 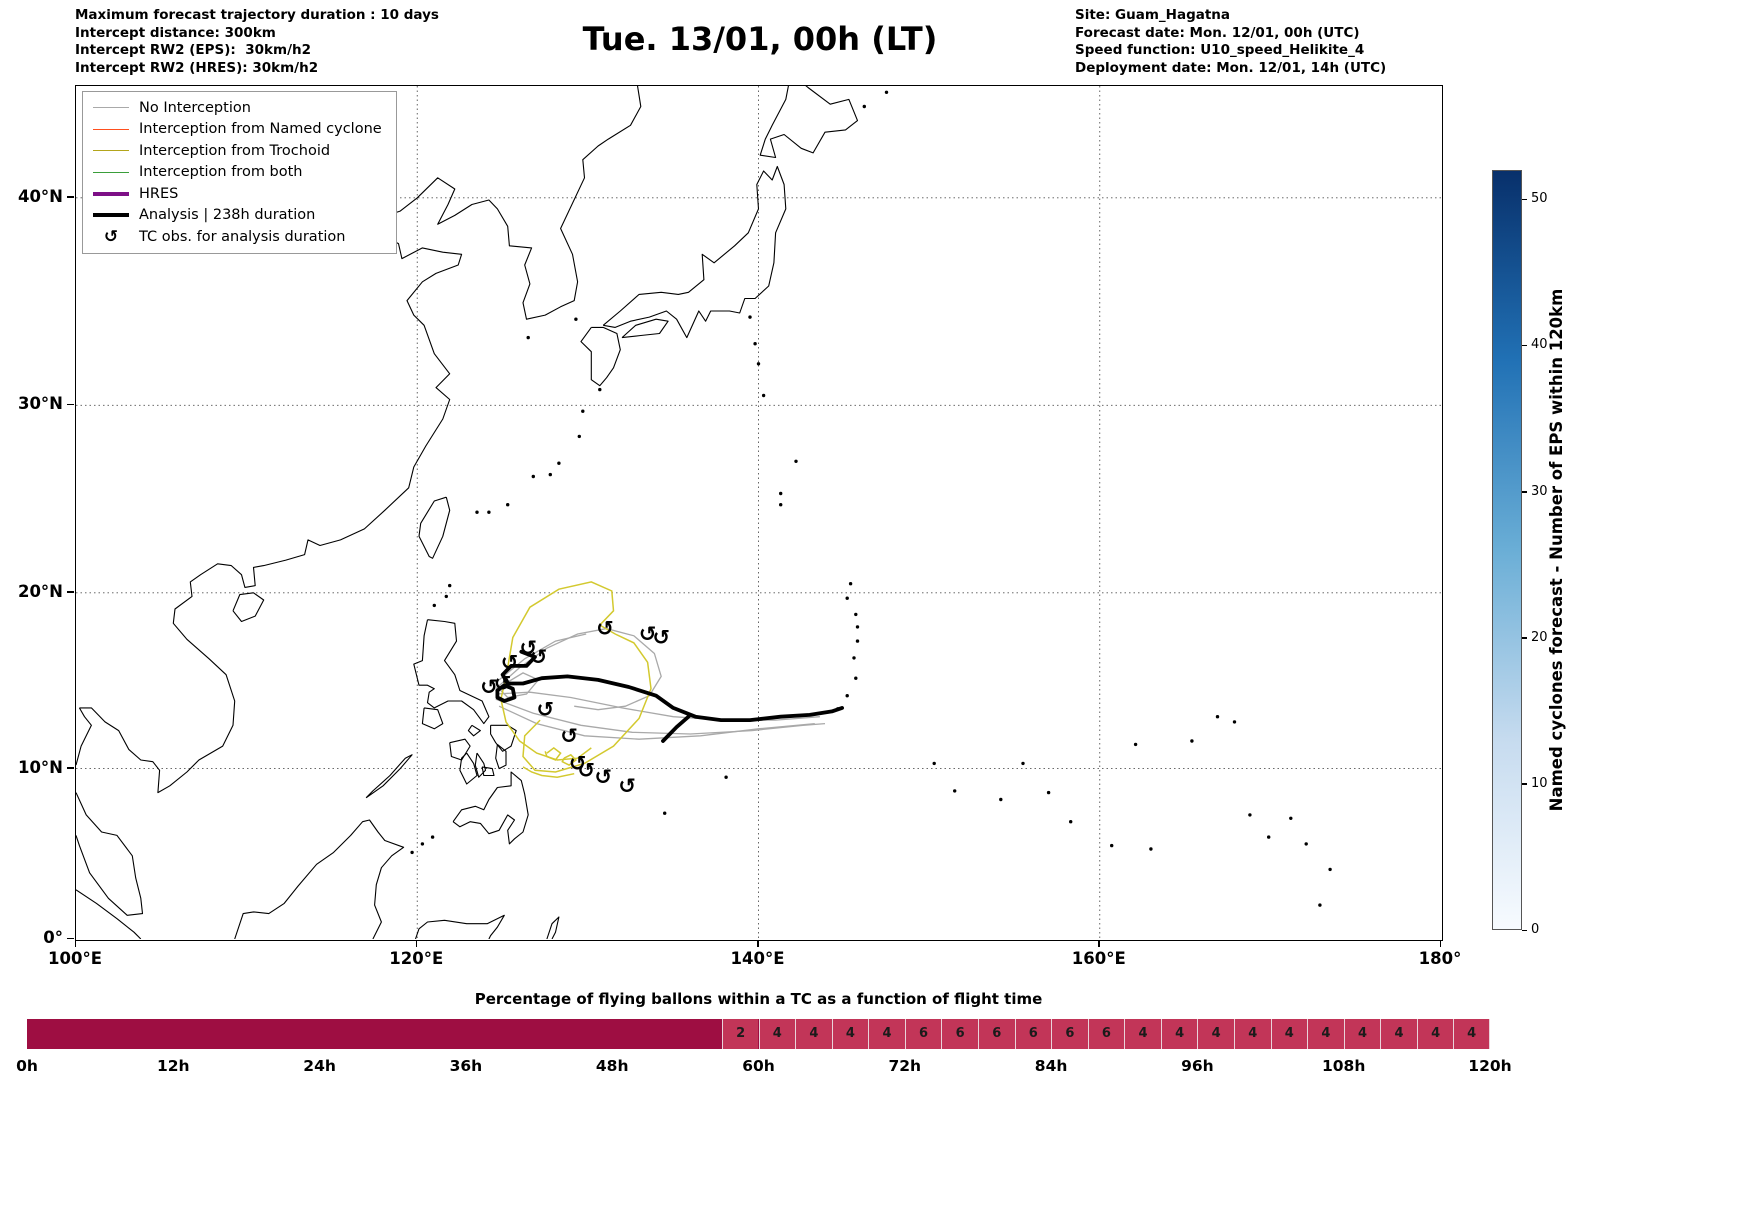 I want to click on legend-item: ↺ TC obs. for analysis duration, so click(x=237, y=237).